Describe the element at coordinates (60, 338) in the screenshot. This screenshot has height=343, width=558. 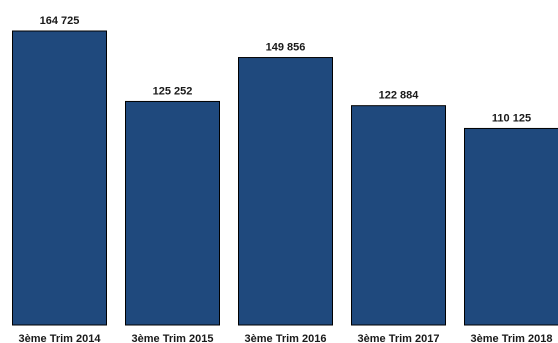
I see `x-tick-label: 3ème Trim 2014` at that location.